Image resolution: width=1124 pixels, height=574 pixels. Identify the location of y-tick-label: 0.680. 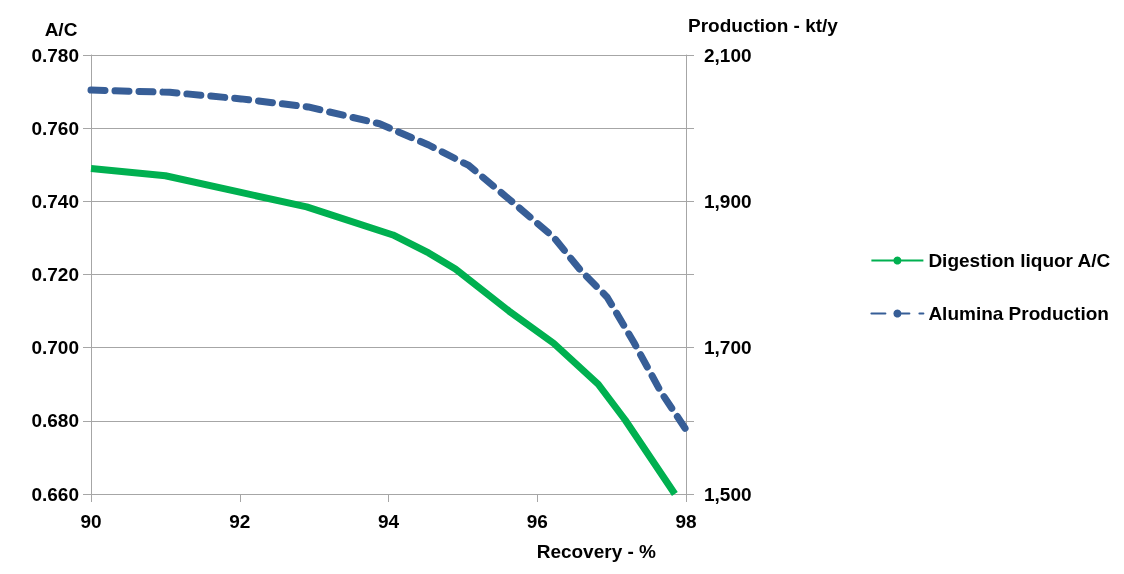
(55, 421).